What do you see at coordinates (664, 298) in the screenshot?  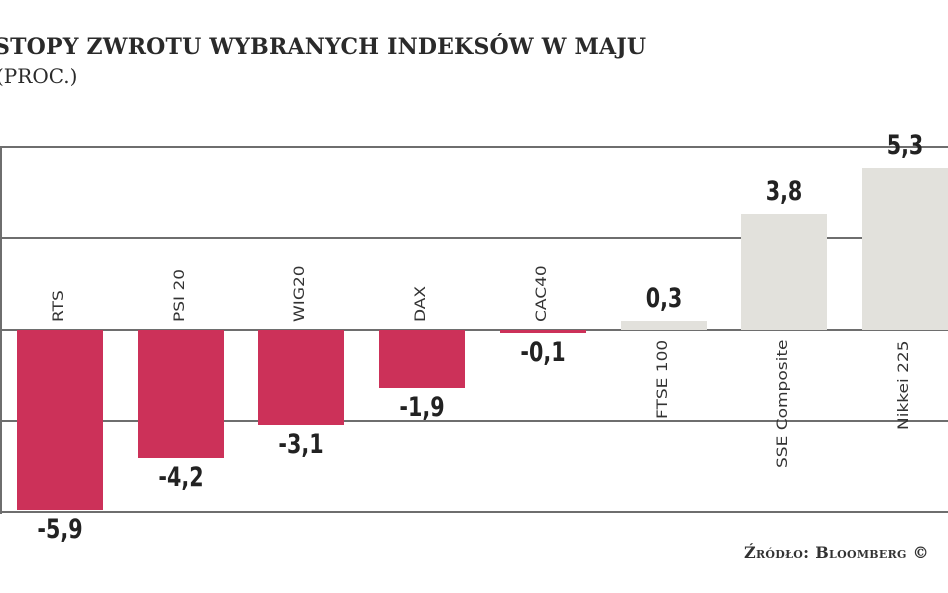 I see `value-label: 0,3` at bounding box center [664, 298].